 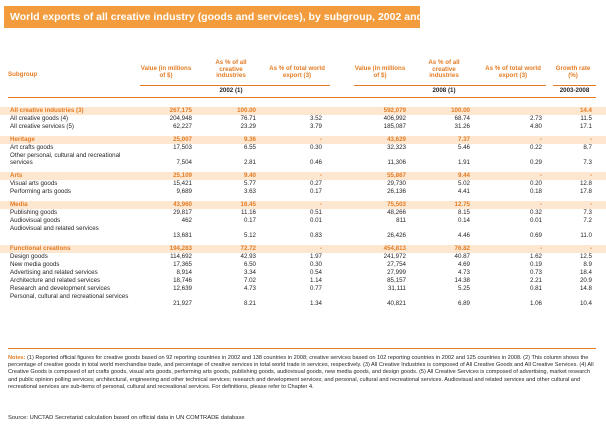 I want to click on world-2008-cell: 0.01, so click(x=535, y=220).